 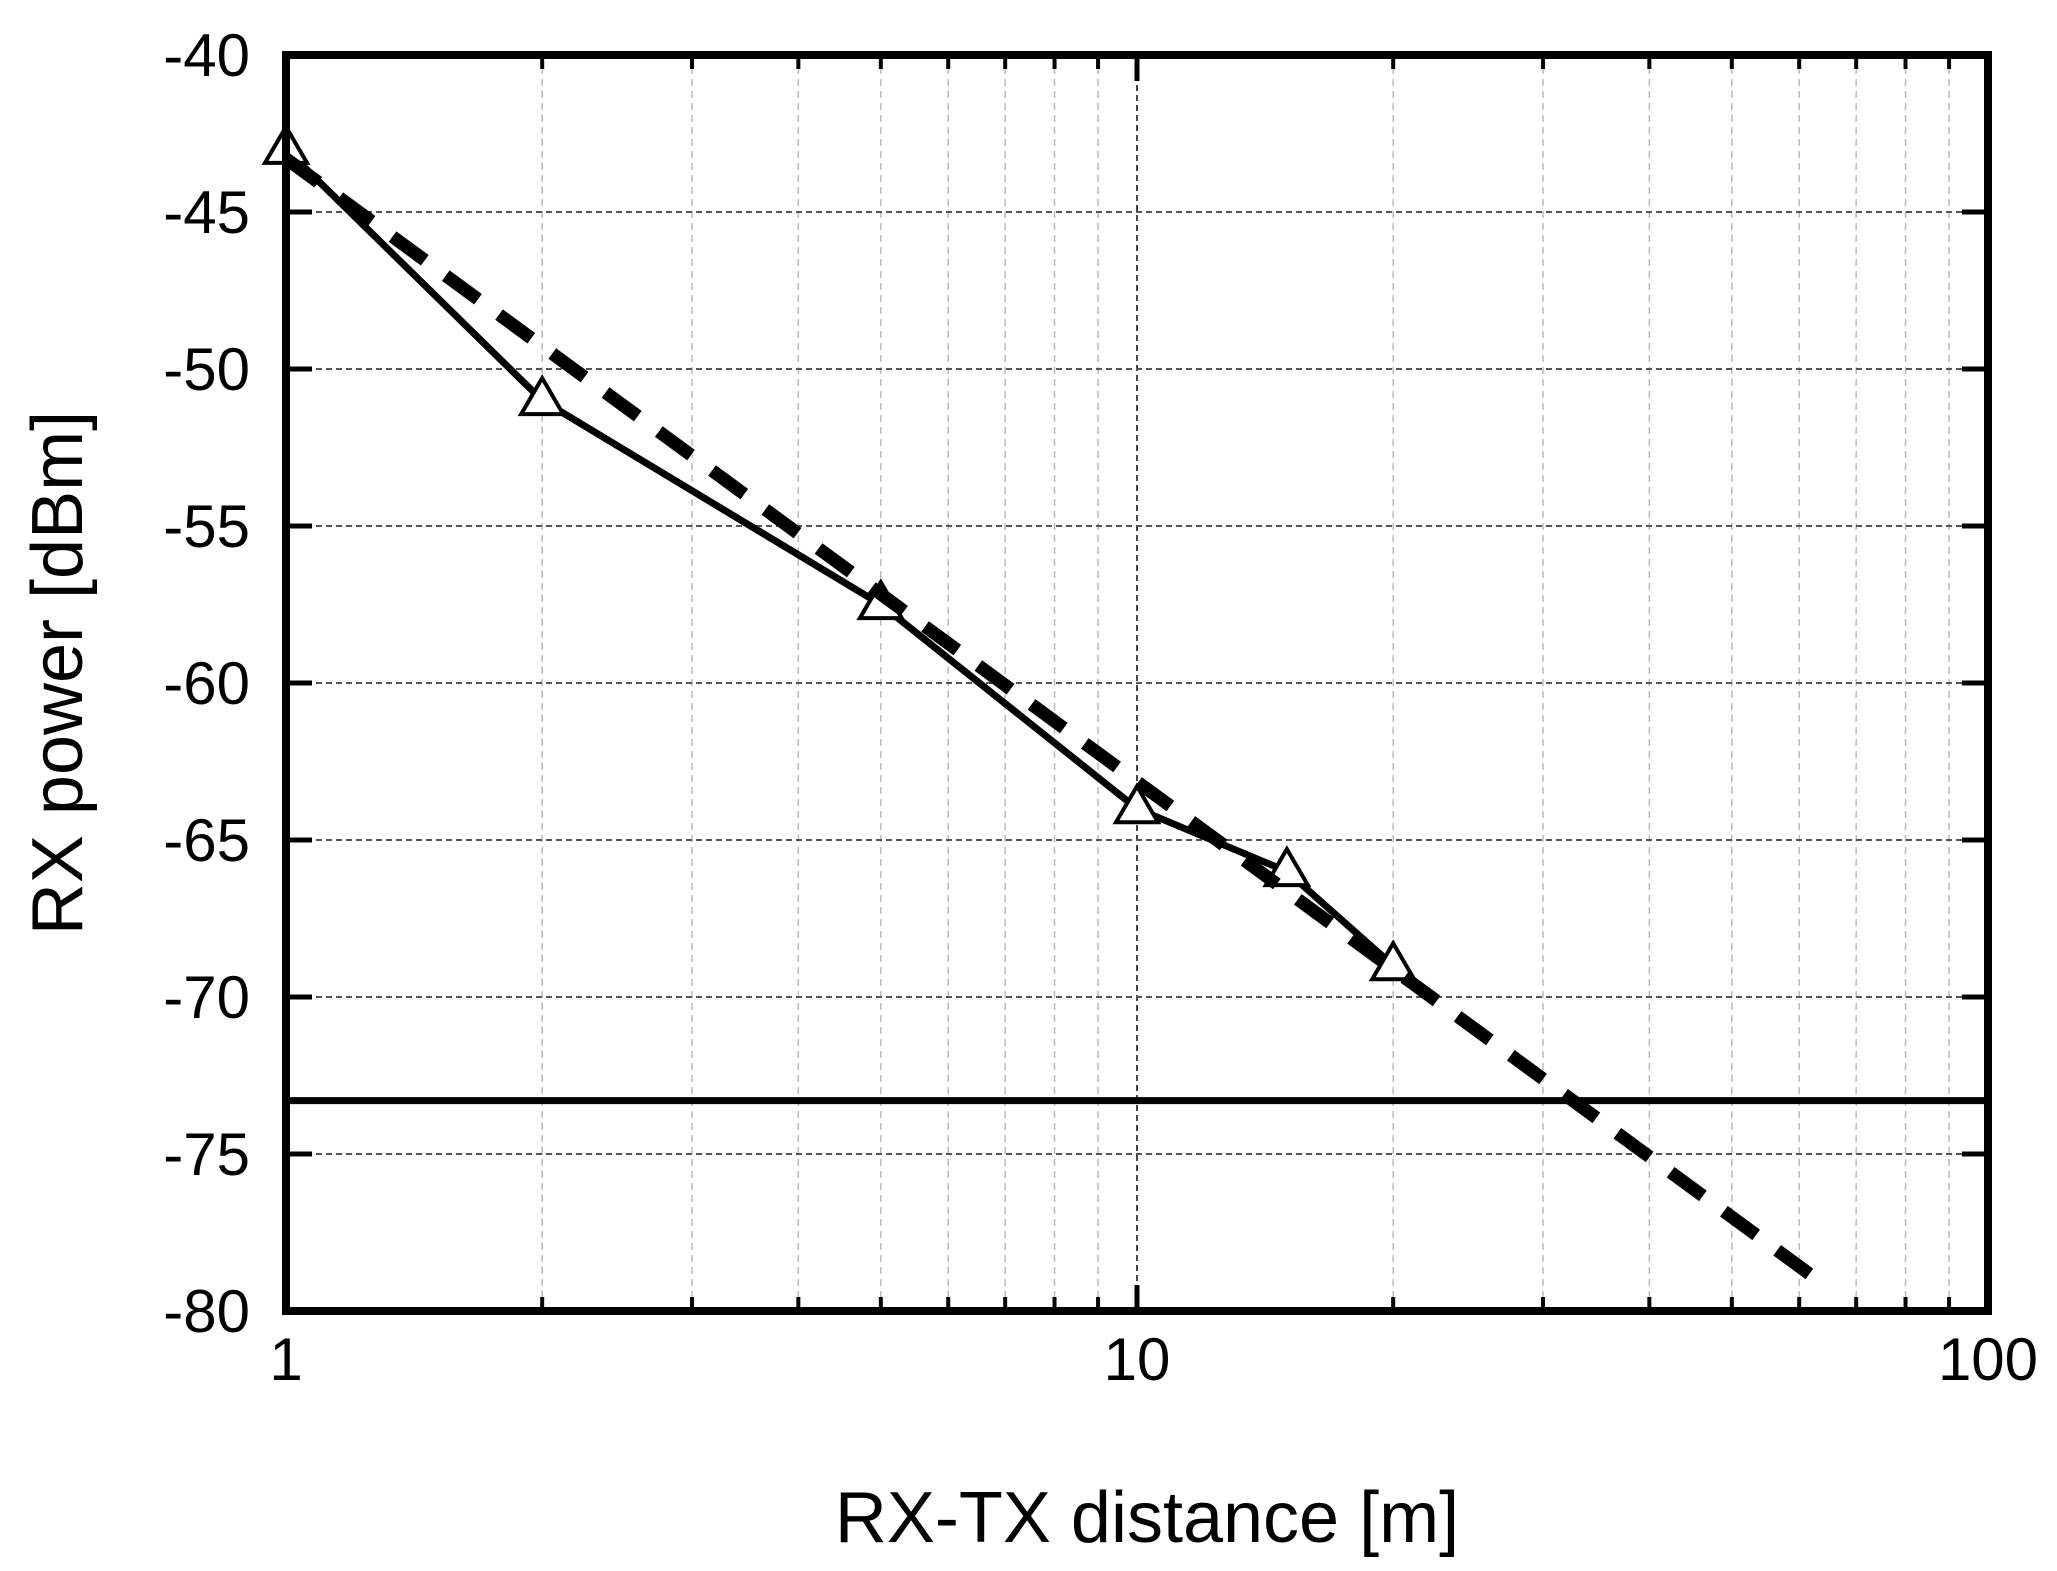 I want to click on y-tick-label: -55, so click(x=206, y=526).